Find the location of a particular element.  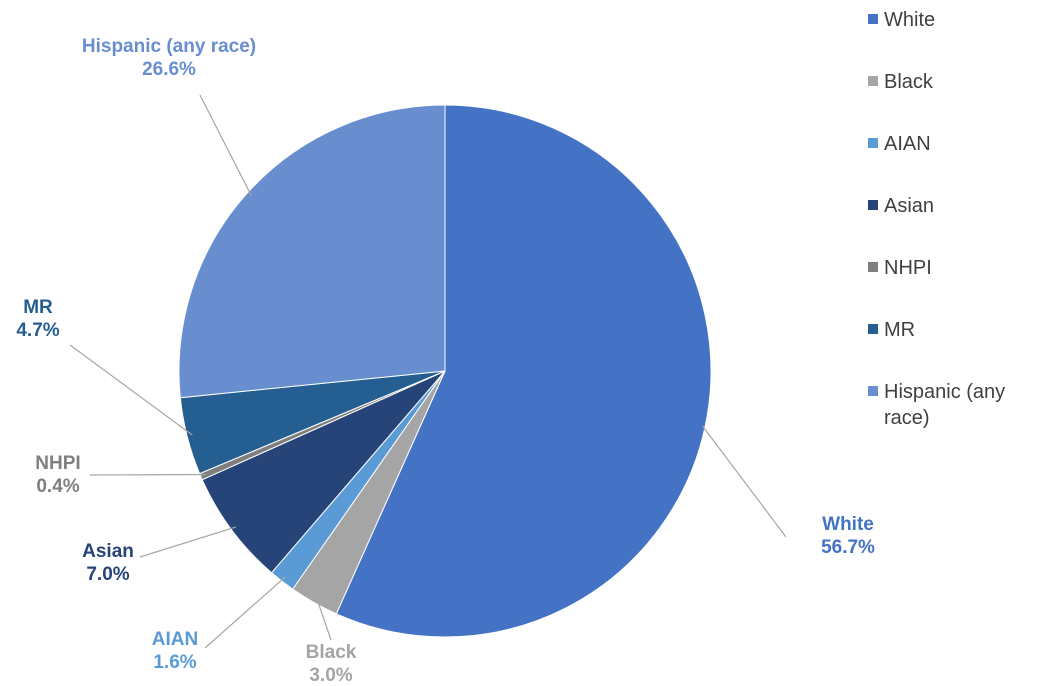

legend-item-white: White is located at coordinates (901, 20).